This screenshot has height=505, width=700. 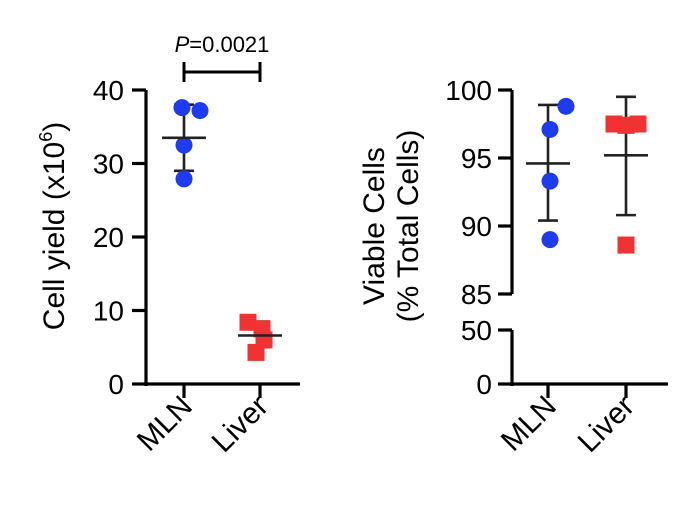 What do you see at coordinates (408, 226) in the screenshot?
I see `viable-cells-y-axis-title-line2: (% Total Cells)` at bounding box center [408, 226].